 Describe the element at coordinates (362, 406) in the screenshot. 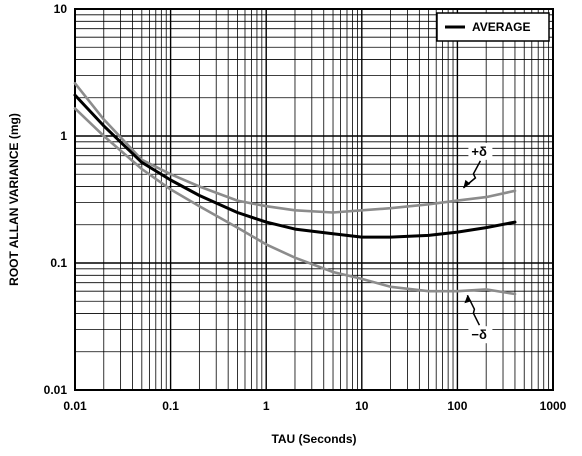

I see `x-tick-label: 10` at that location.